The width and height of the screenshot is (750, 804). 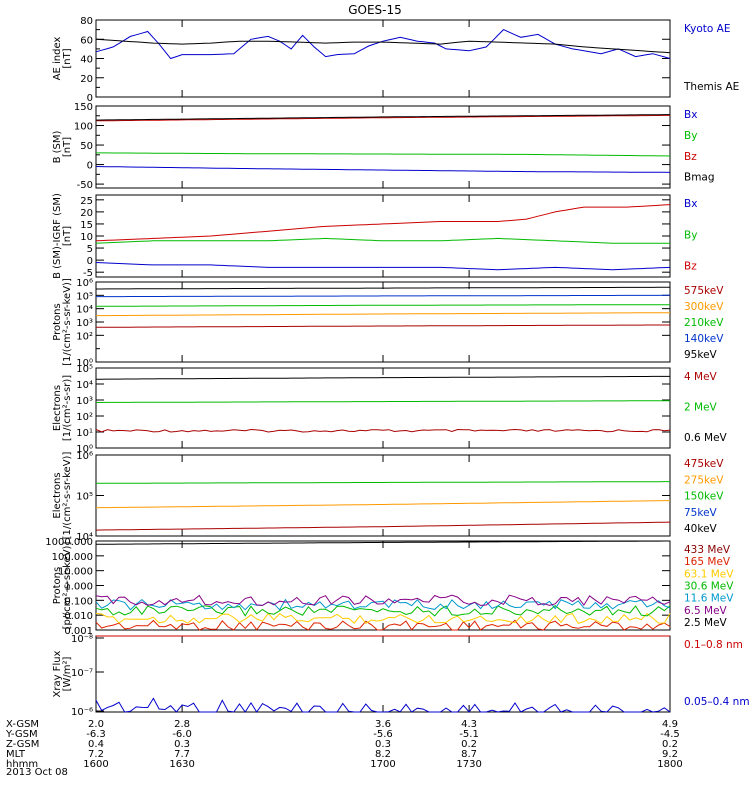 I want to click on legend-label: Themis AE, so click(x=711, y=87).